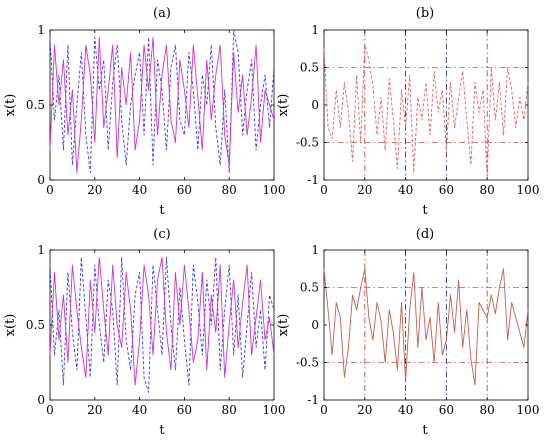  Describe the element at coordinates (364, 410) in the screenshot. I see `panel-d-xtick: 20` at that location.